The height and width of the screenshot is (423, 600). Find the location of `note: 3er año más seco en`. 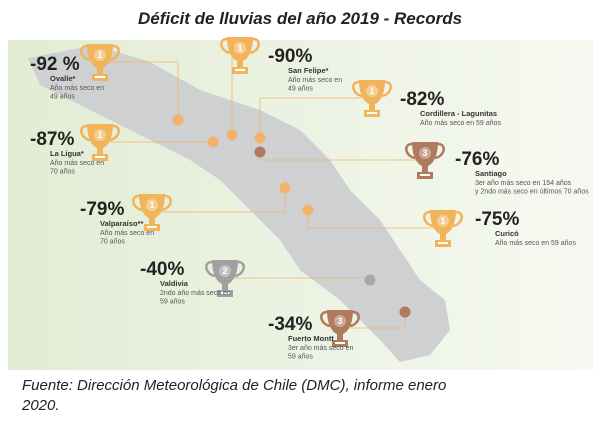

note: 3er año más seco en is located at coordinates (320, 348).